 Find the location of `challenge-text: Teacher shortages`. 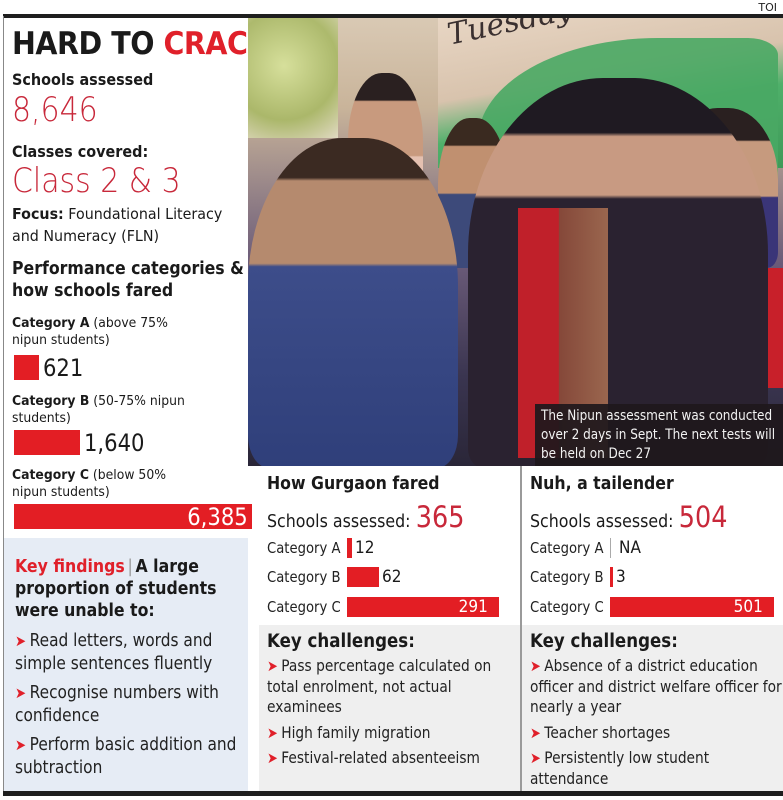

challenge-text: Teacher shortages is located at coordinates (607, 732).